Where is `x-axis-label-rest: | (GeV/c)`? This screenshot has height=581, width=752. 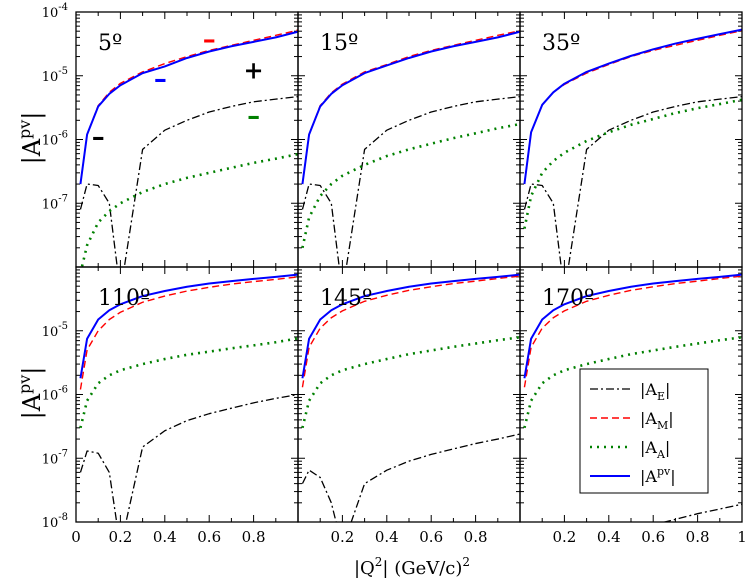
x-axis-label-rest: | (GeV/c) is located at coordinates (422, 568).